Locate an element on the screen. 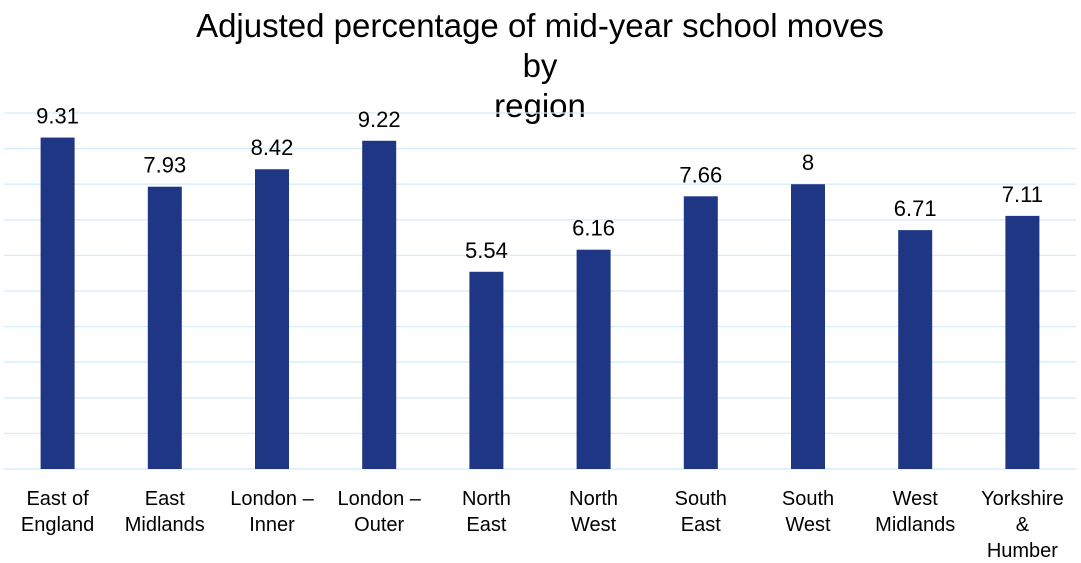 The height and width of the screenshot is (563, 1081). data-label: 9.22 is located at coordinates (379, 119).